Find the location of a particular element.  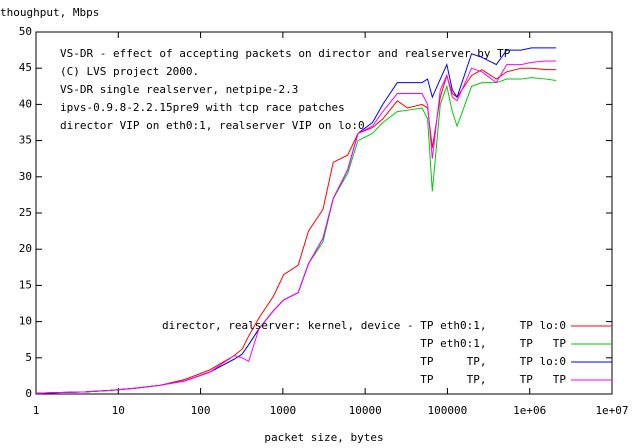

x-tick-label: 1 is located at coordinates (36, 410).